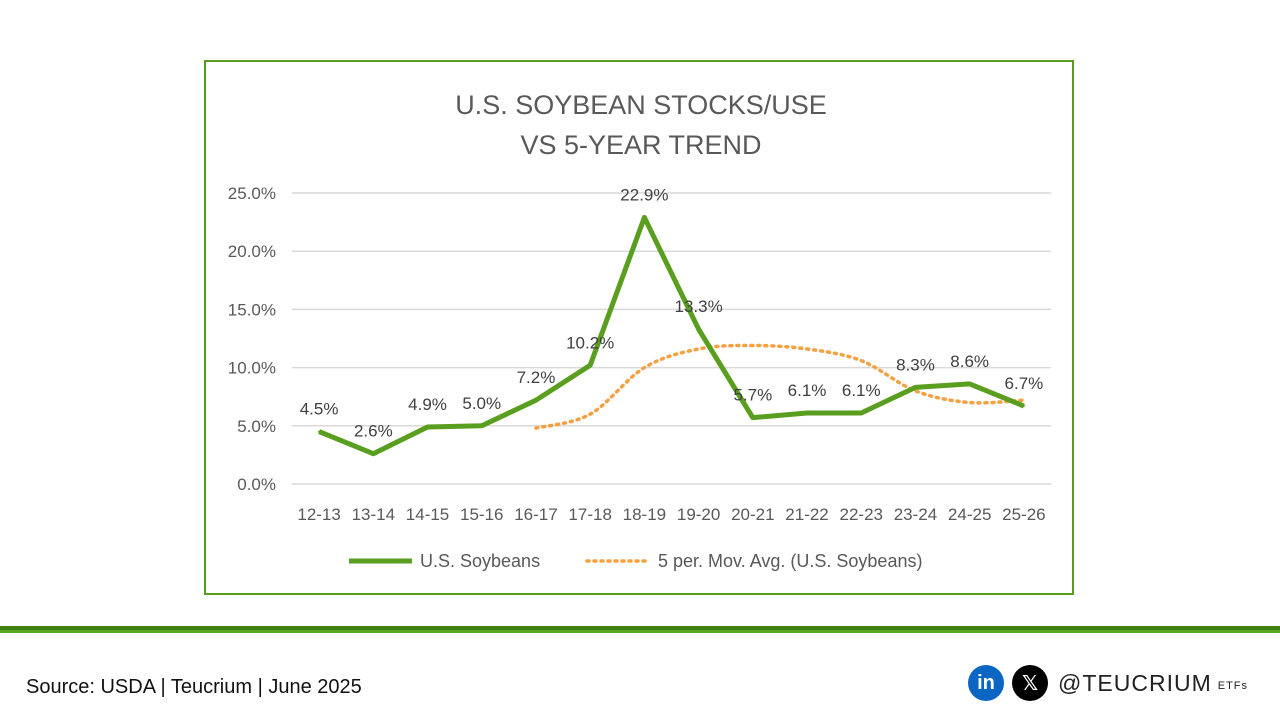 The width and height of the screenshot is (1280, 720). I want to click on x-tick-label: 13-14, so click(373, 514).